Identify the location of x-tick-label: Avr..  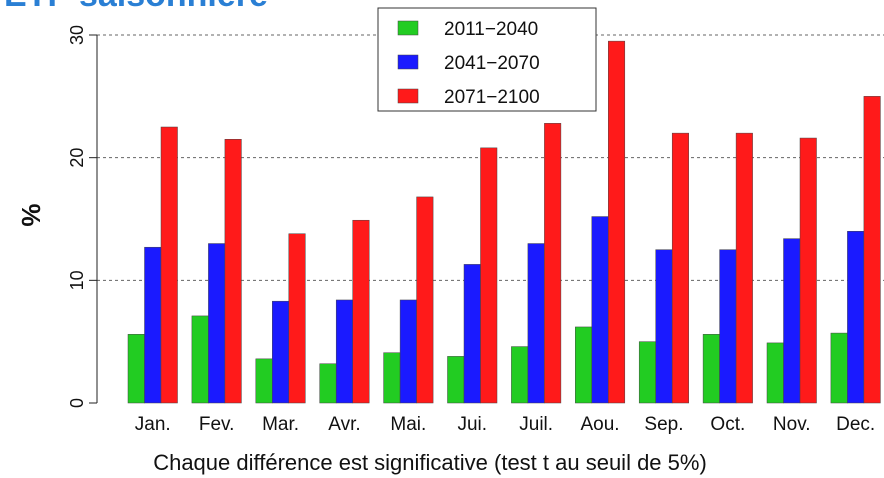
(344, 424).